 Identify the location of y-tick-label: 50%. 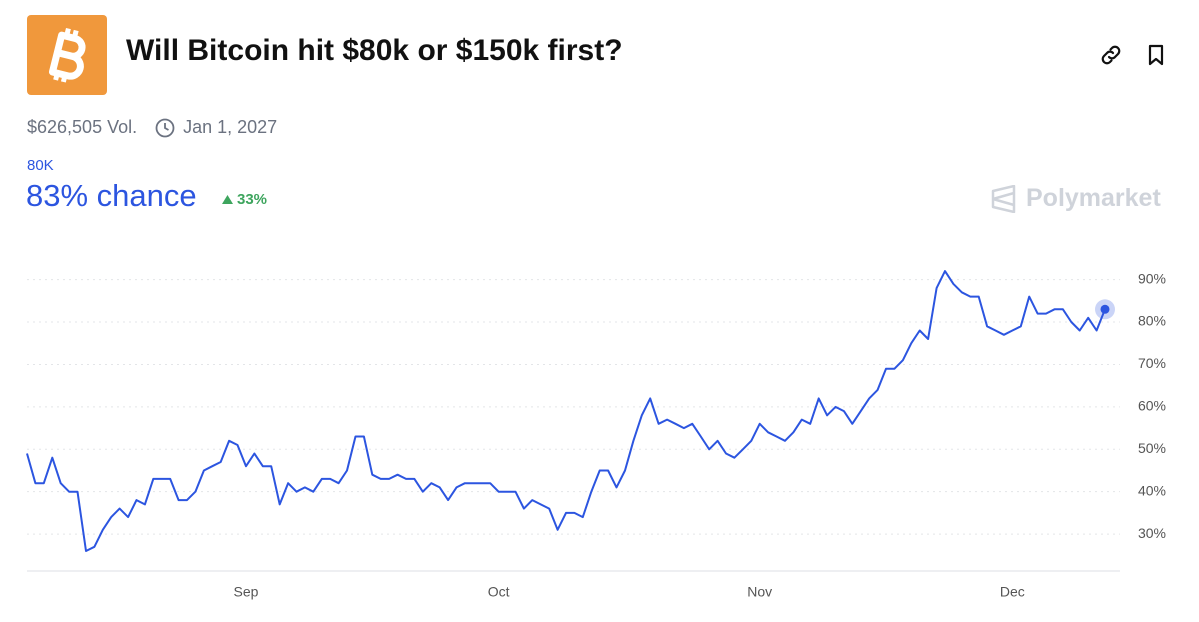
(1152, 448).